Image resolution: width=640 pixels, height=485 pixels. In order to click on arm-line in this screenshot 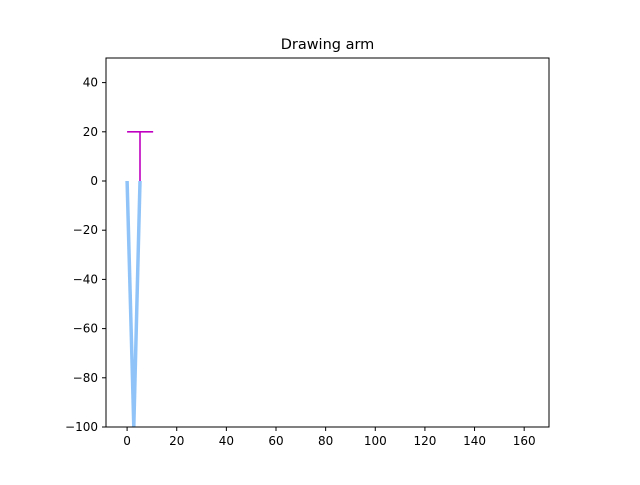, I will do `click(133, 303)`.